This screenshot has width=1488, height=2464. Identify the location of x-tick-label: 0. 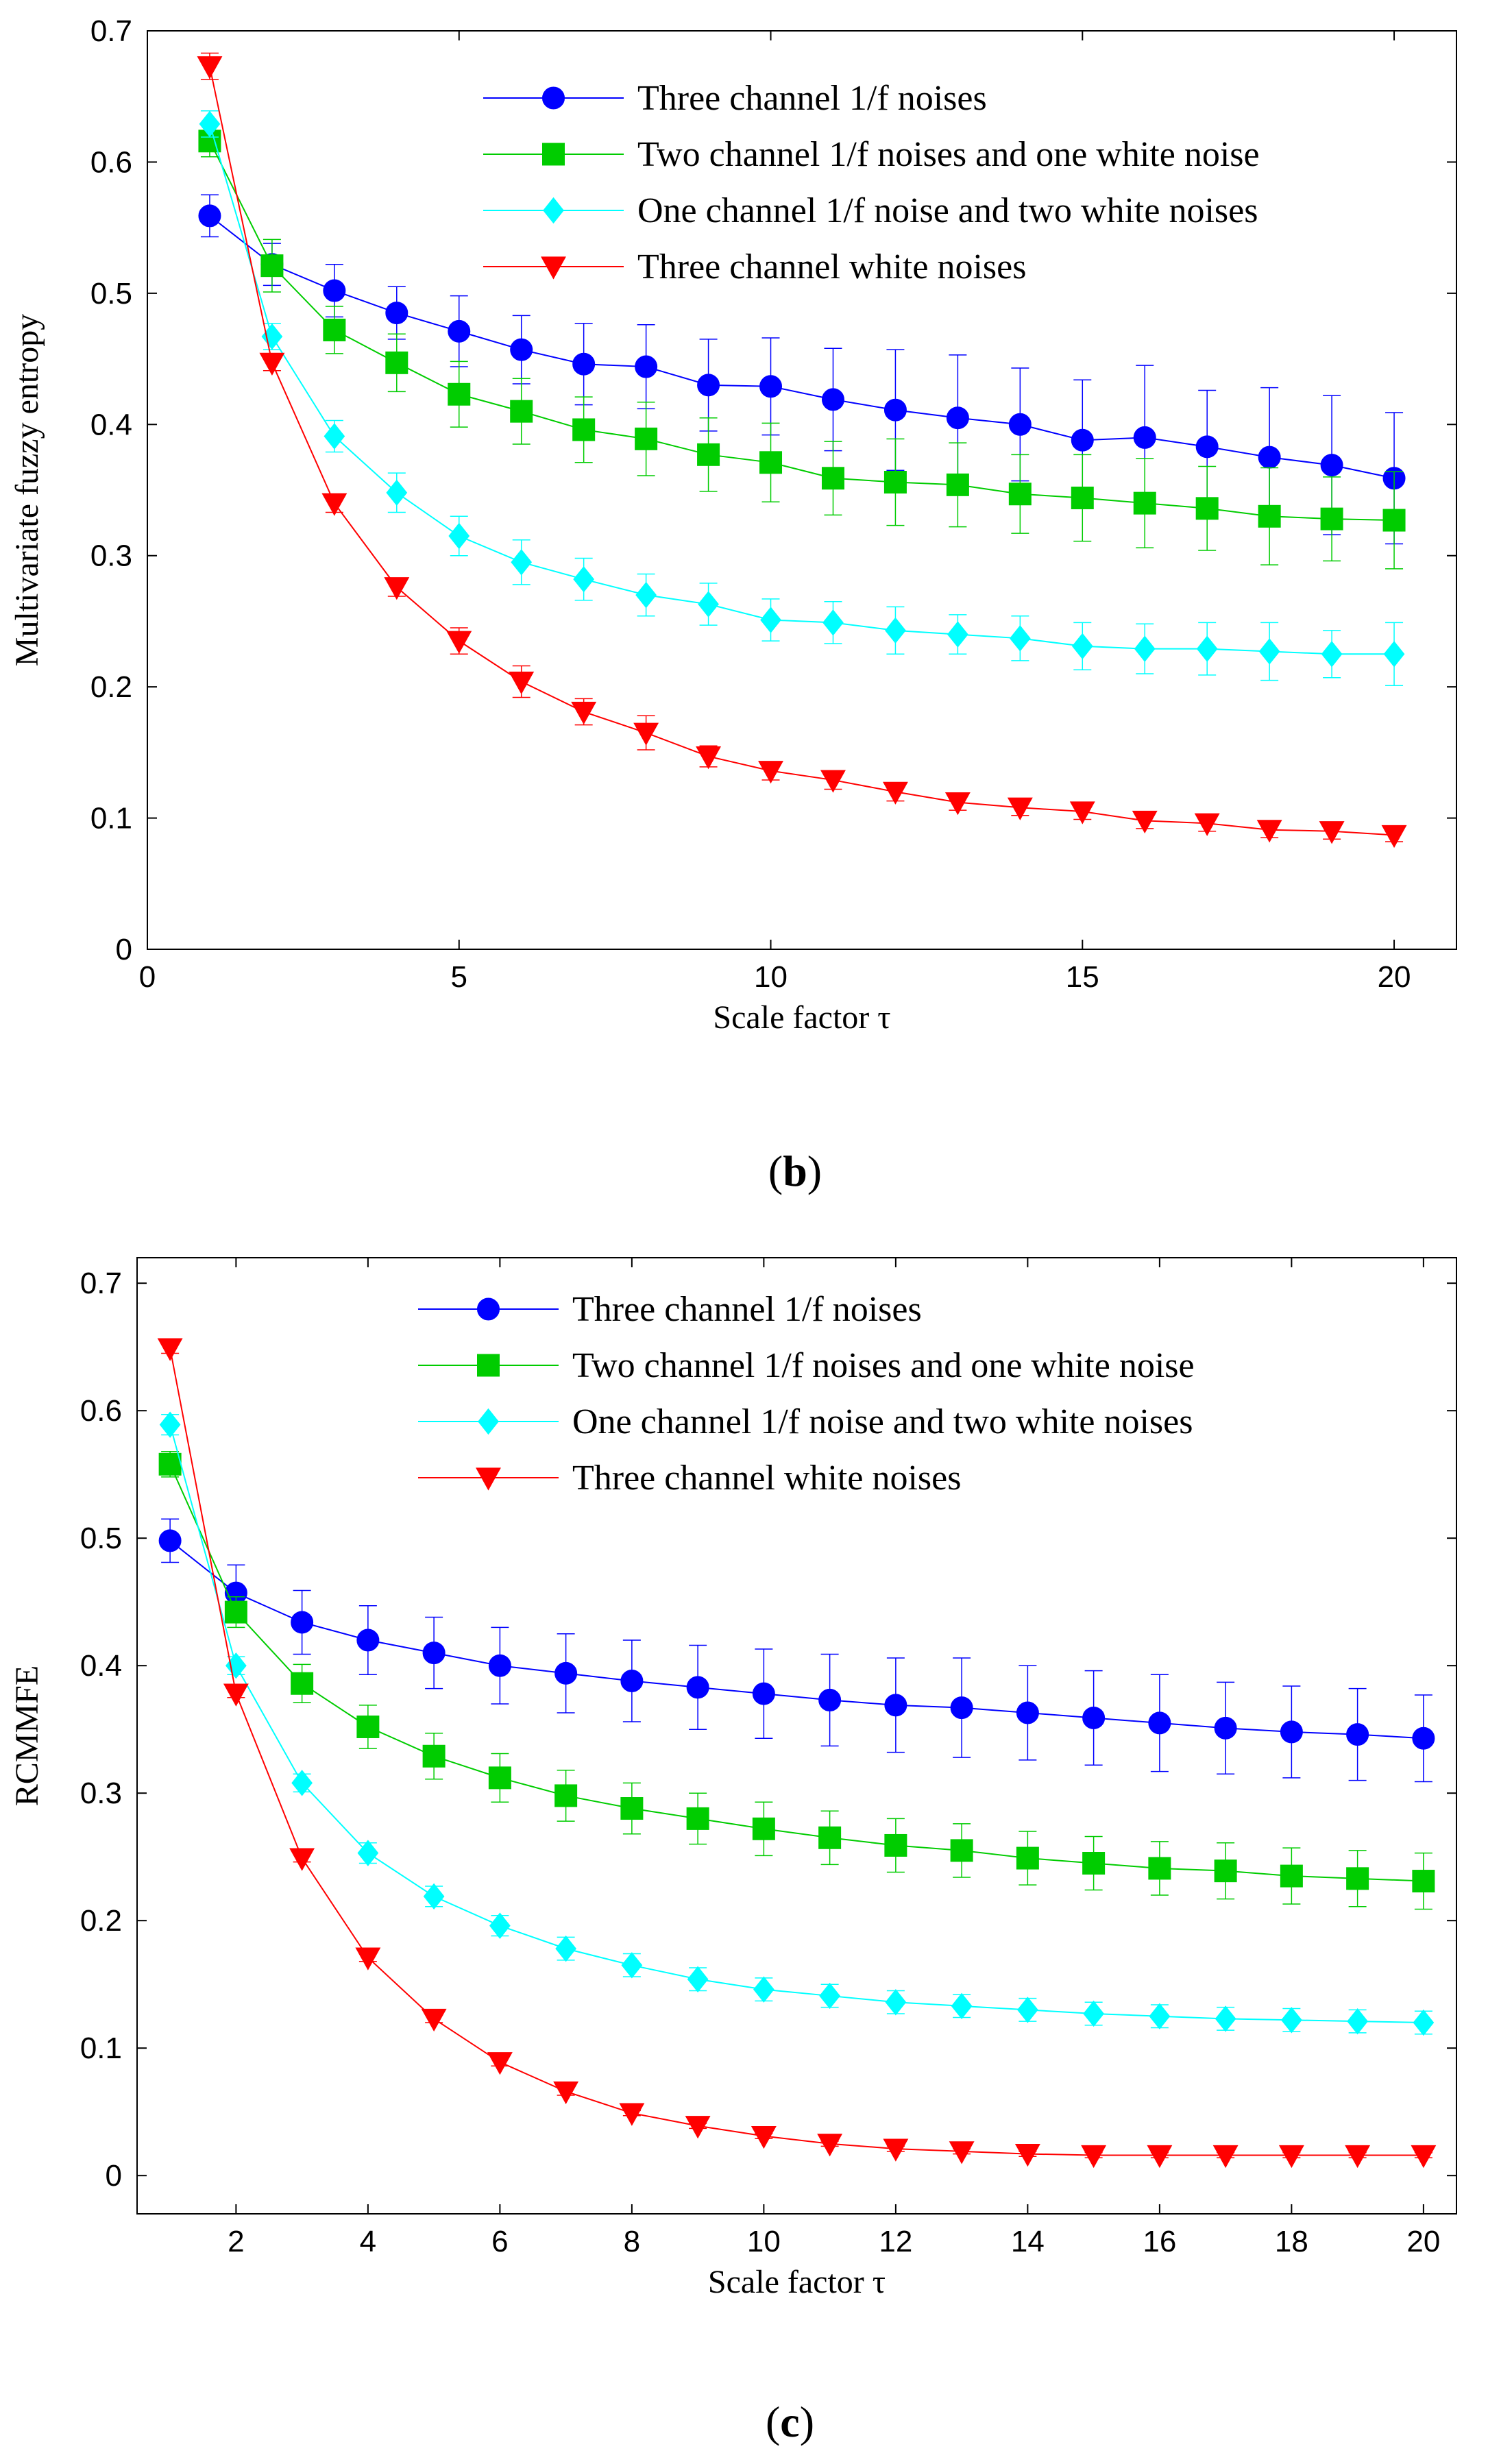
(147, 977).